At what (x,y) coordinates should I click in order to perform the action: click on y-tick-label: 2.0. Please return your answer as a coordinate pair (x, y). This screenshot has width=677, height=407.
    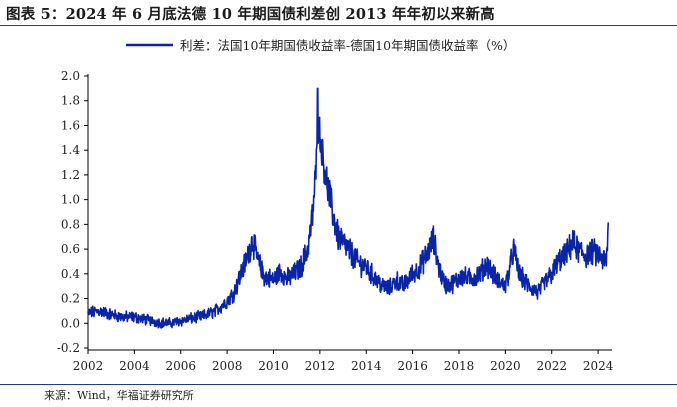
    Looking at the image, I should click on (70, 76).